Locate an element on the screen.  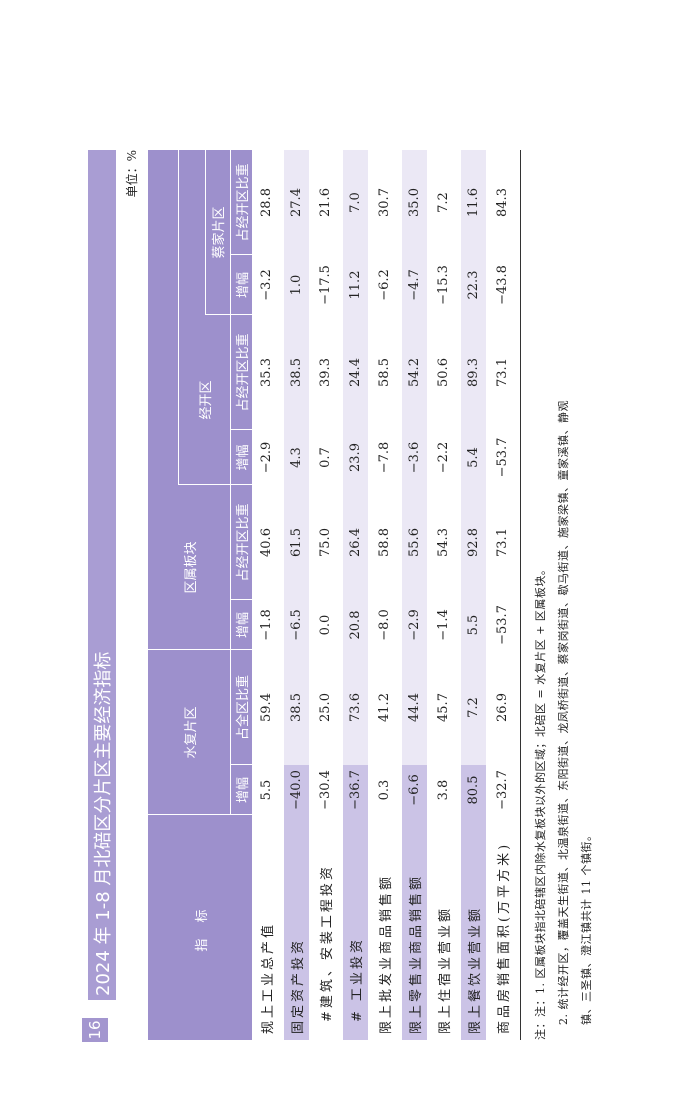
table-cell: 75.0 is located at coordinates (326, 542).